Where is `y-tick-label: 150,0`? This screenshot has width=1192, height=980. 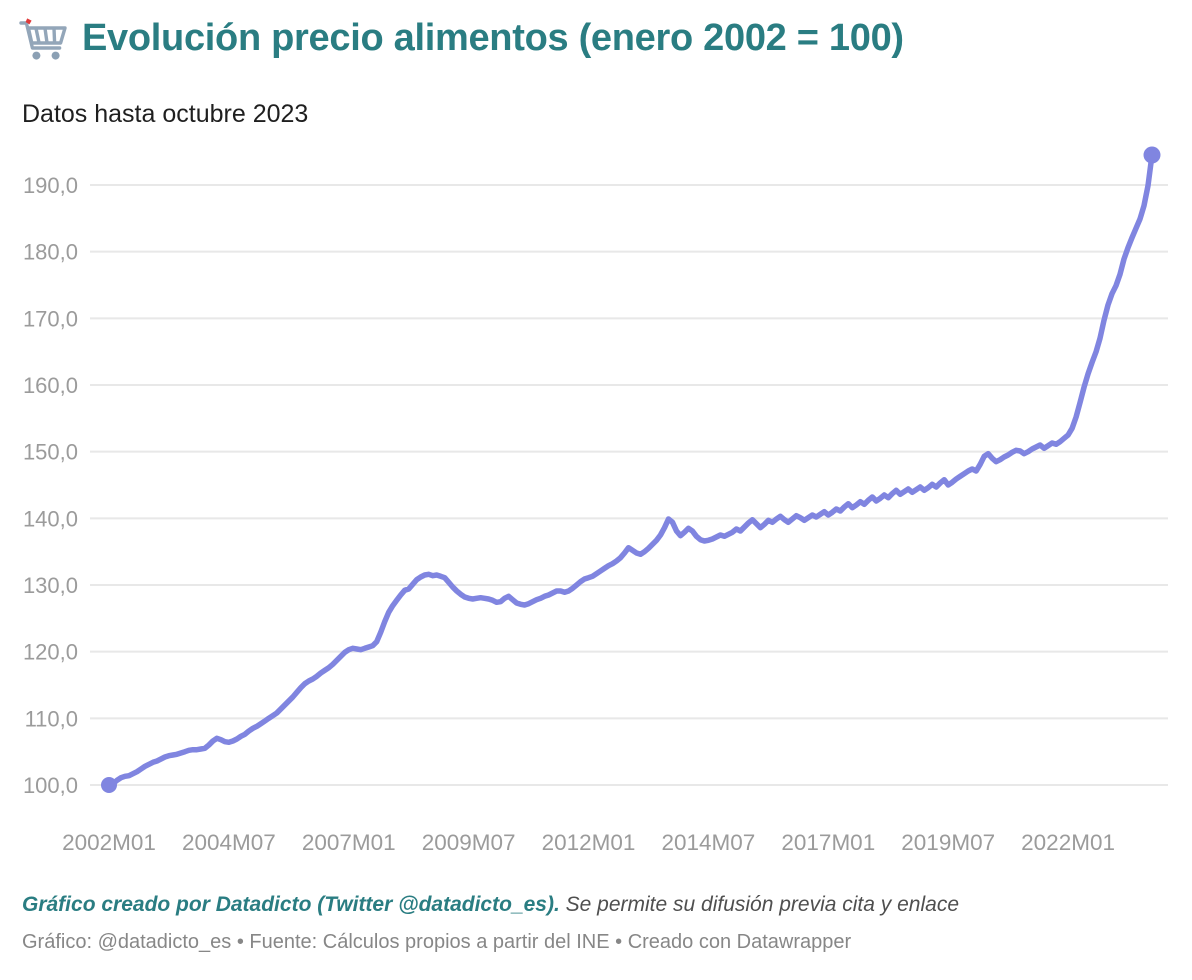
y-tick-label: 150,0 is located at coordinates (50, 452).